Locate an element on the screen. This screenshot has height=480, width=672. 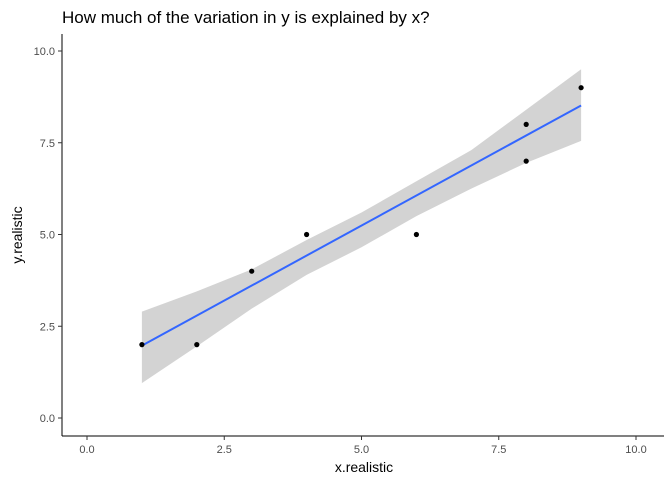
y-tick-label-2: 5.0 is located at coordinates (47, 236).